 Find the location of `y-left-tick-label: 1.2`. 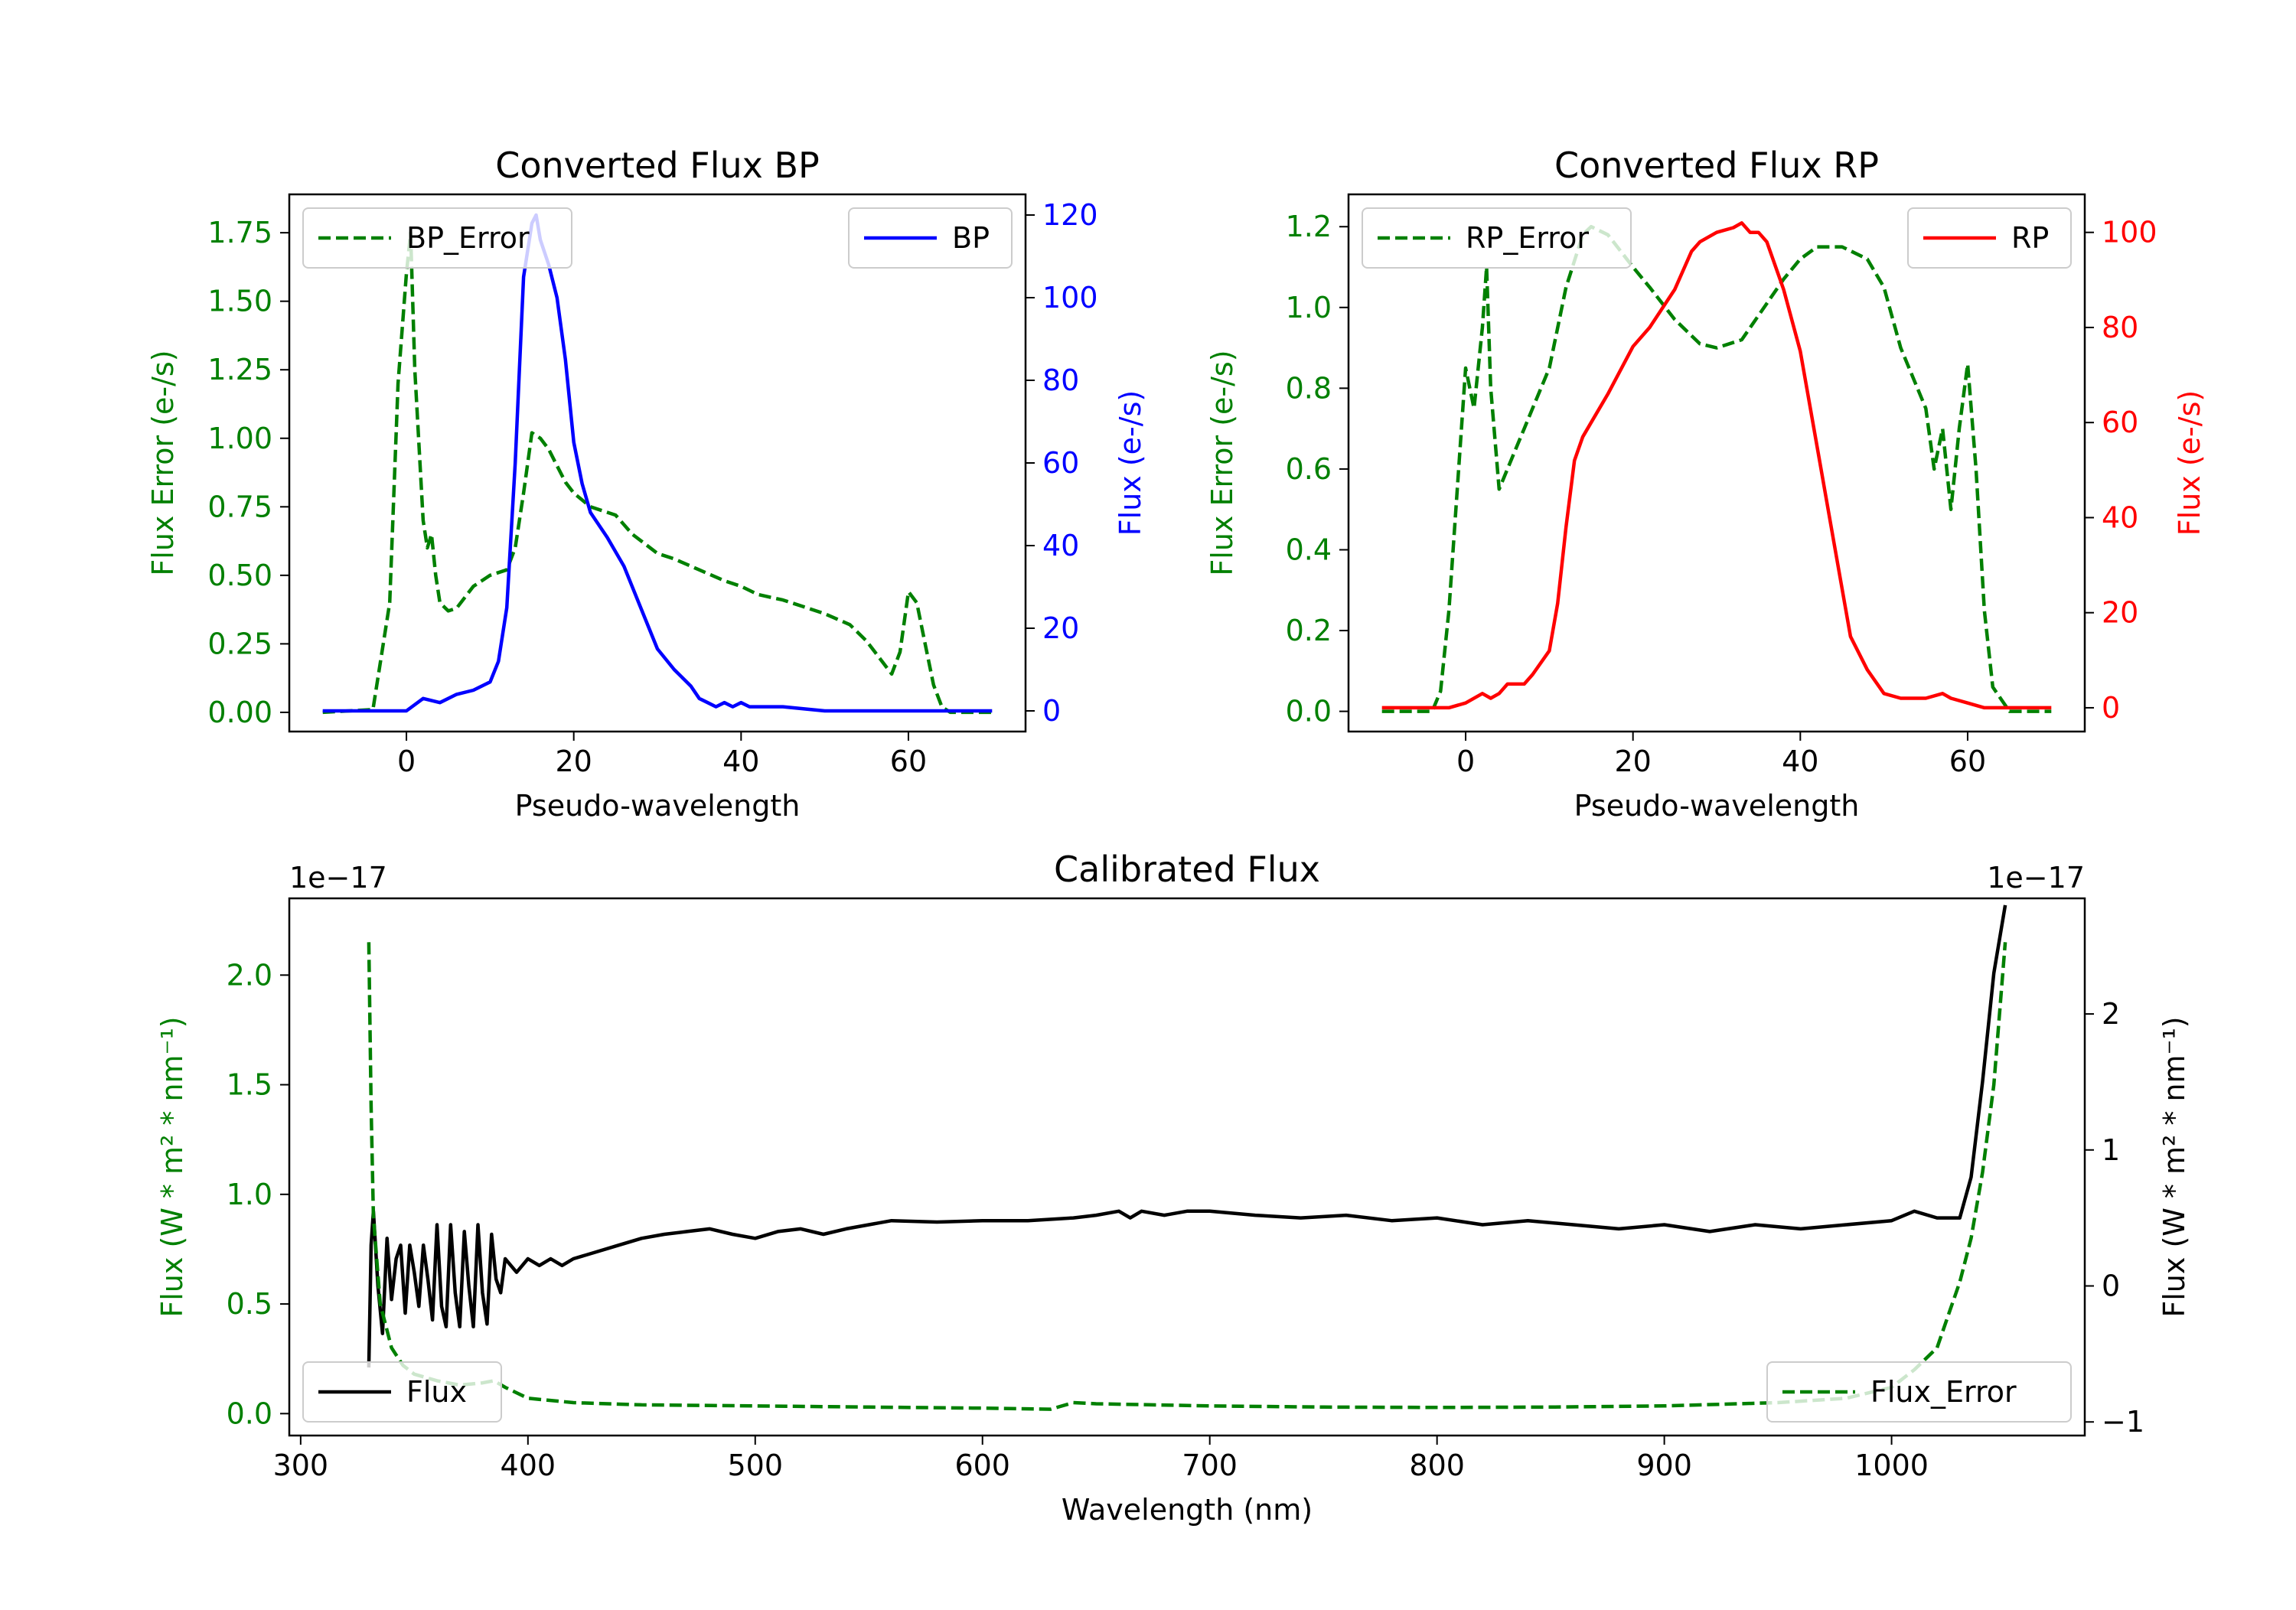

y-left-tick-label: 1.2 is located at coordinates (1309, 227).